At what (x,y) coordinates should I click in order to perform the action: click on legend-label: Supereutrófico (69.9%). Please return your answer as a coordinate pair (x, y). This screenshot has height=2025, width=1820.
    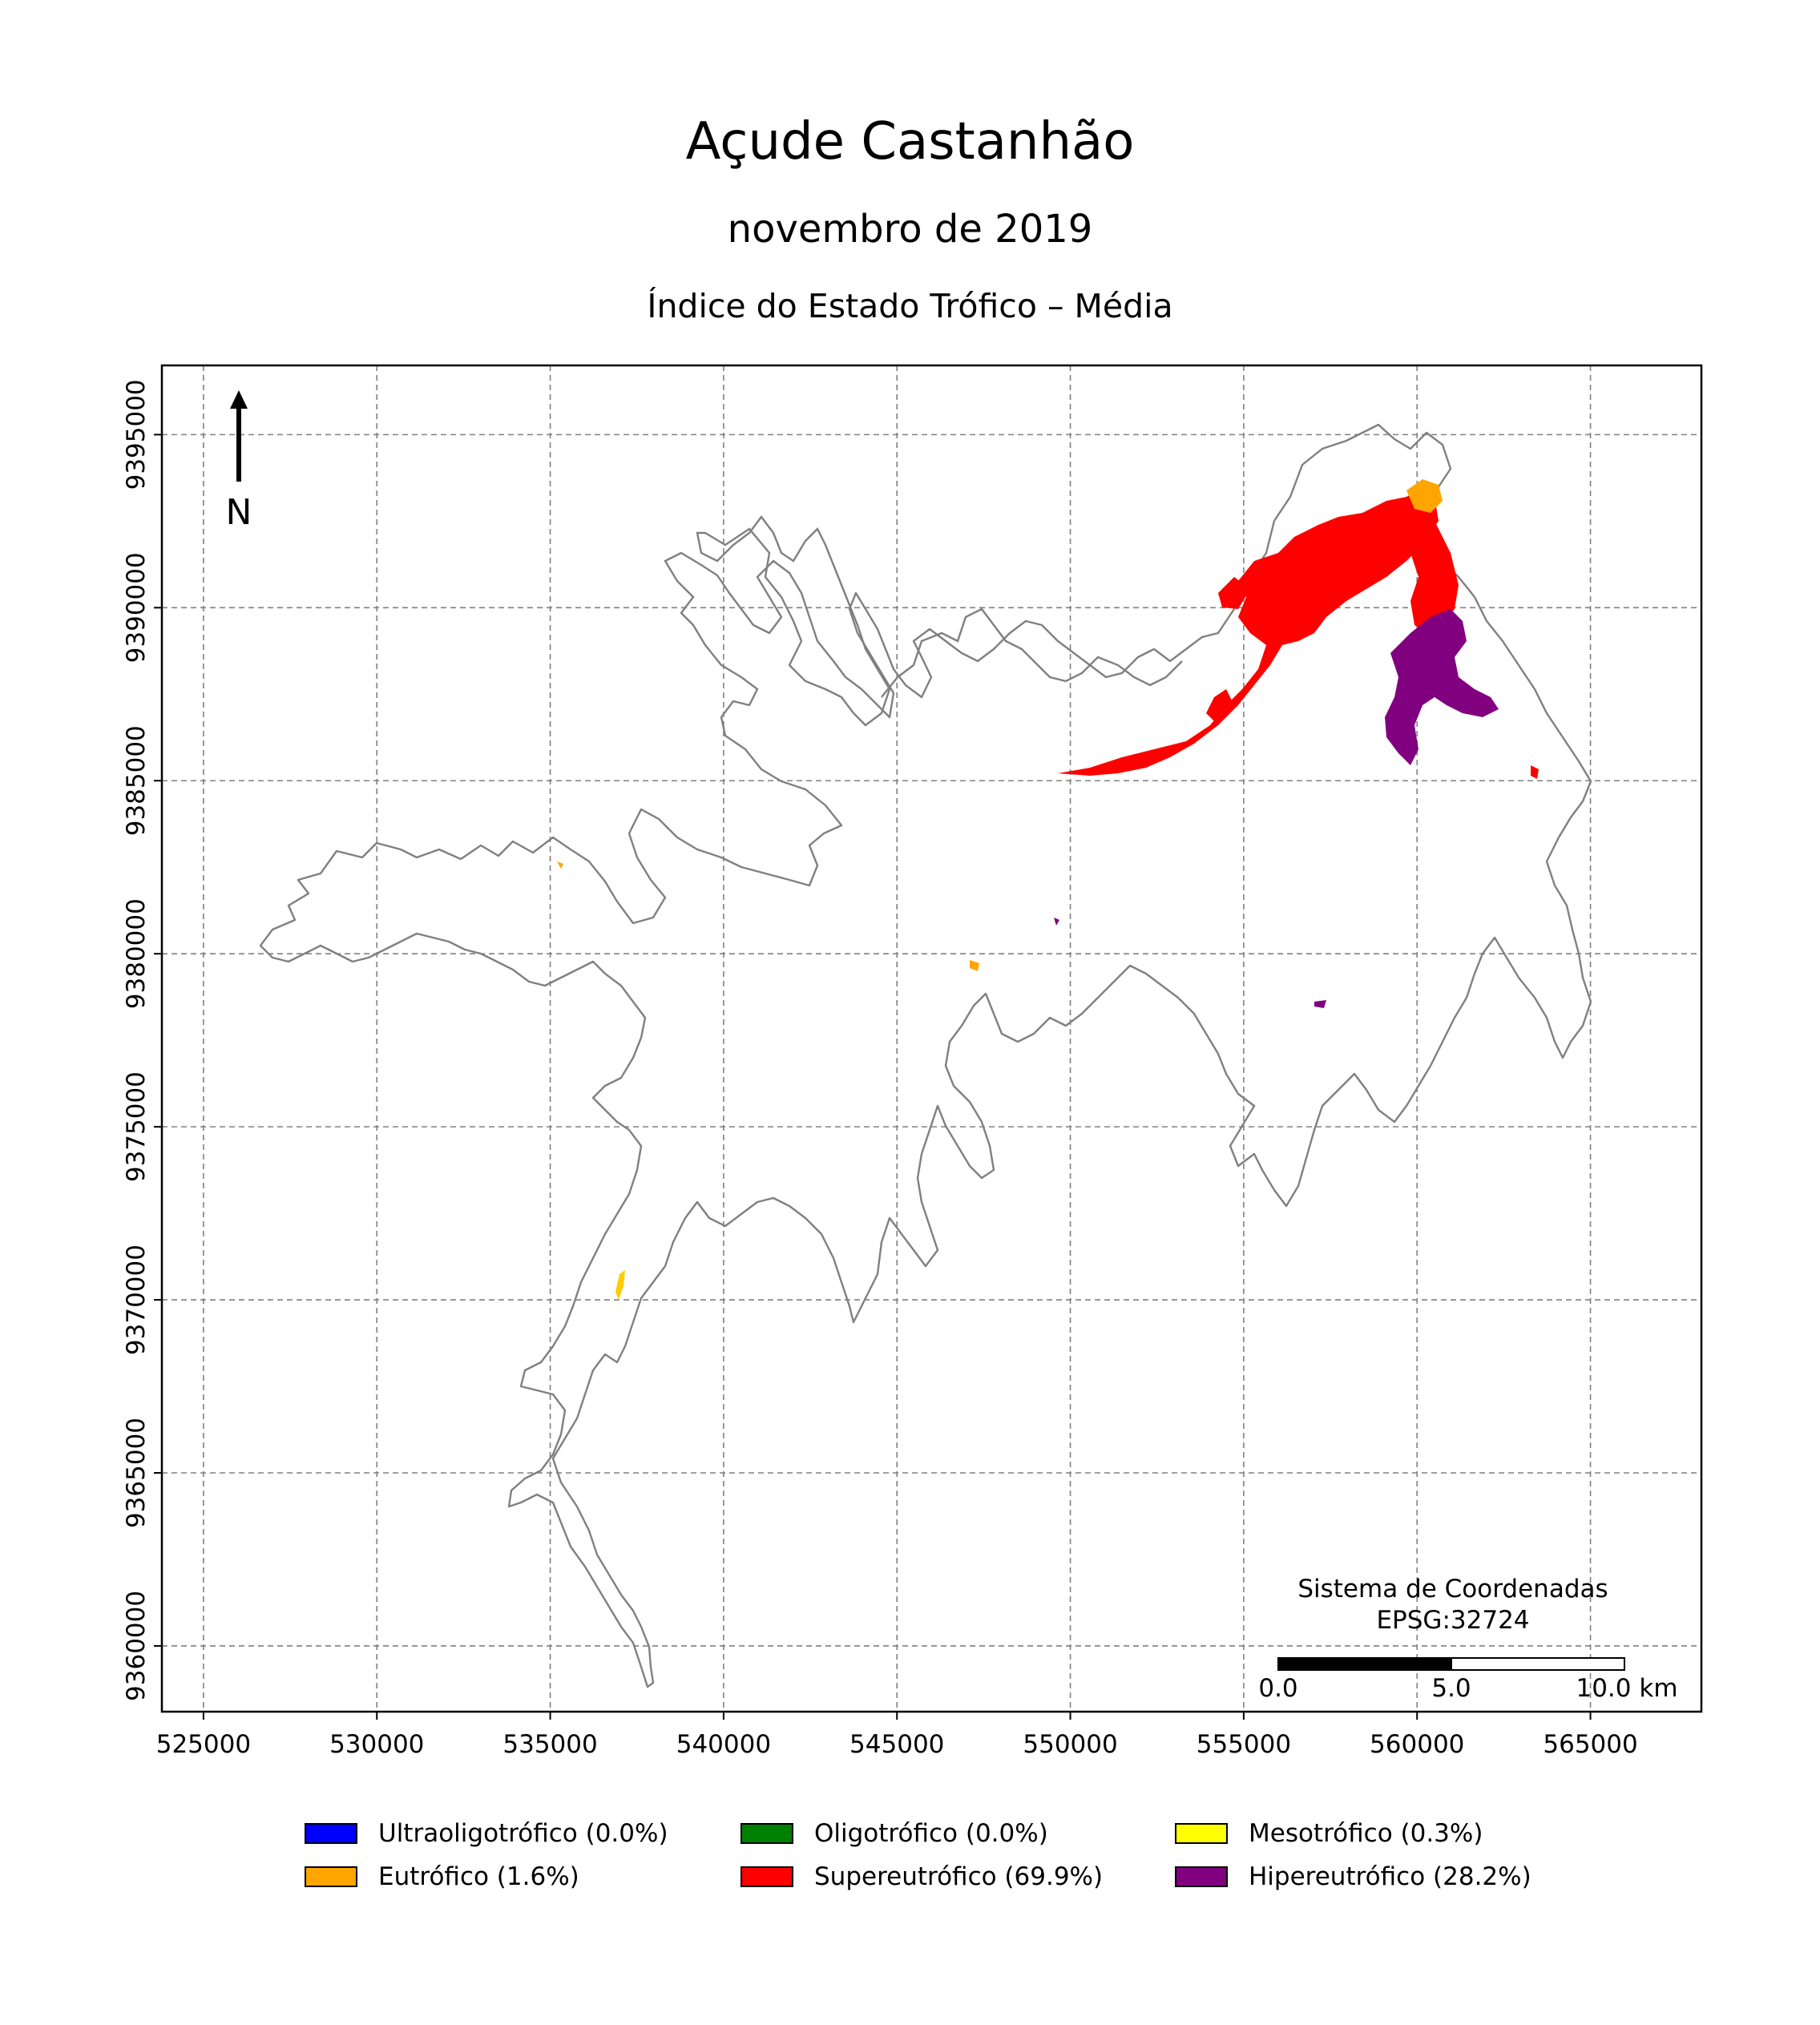
    Looking at the image, I should click on (959, 1876).